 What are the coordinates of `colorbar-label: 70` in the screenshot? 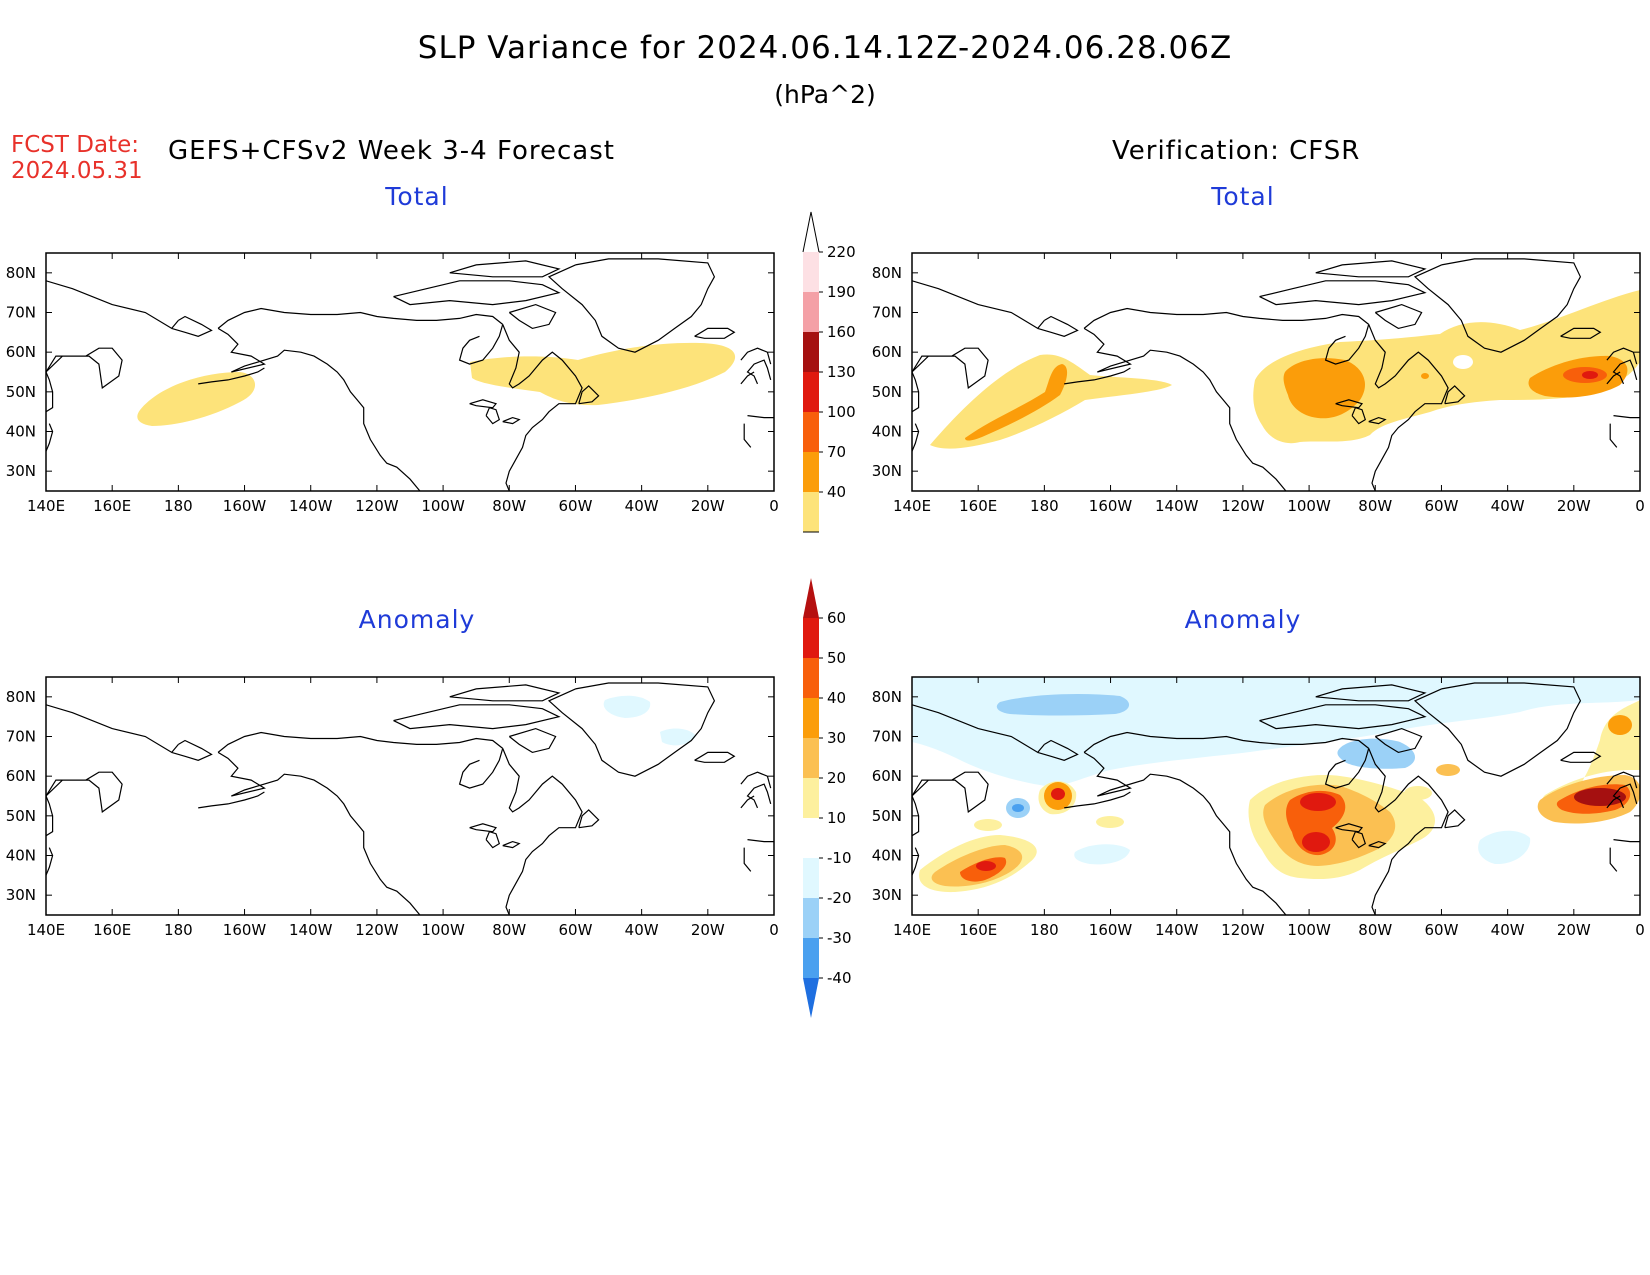 It's located at (836, 452).